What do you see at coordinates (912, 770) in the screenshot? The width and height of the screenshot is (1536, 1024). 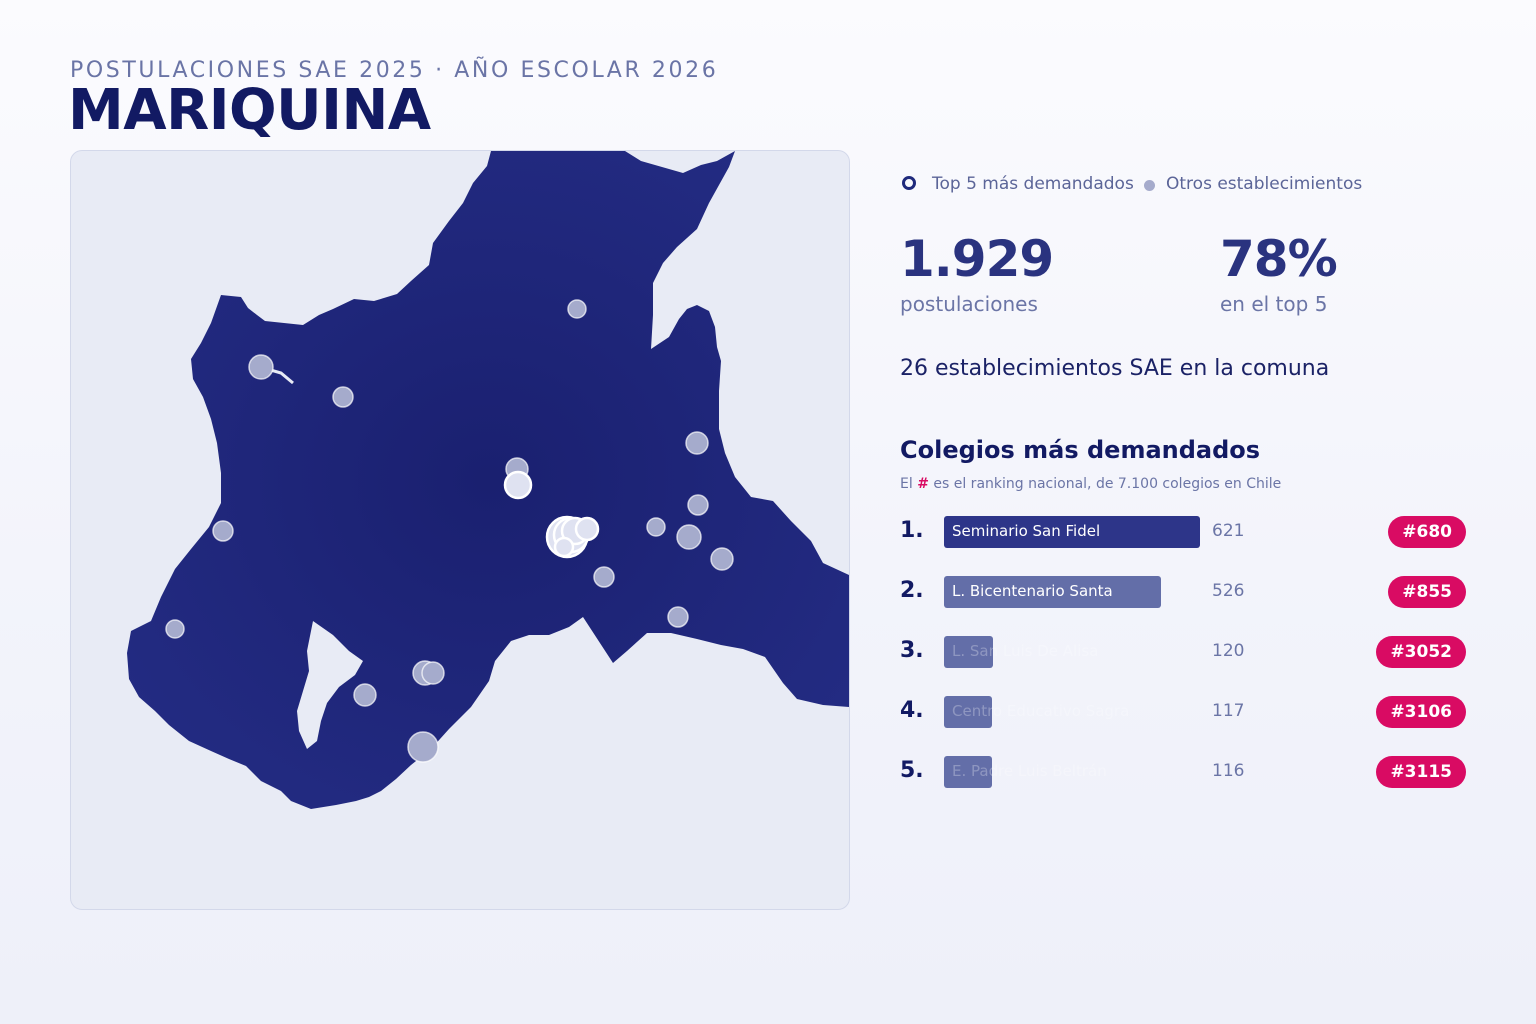 I see `rank-number: 5.` at bounding box center [912, 770].